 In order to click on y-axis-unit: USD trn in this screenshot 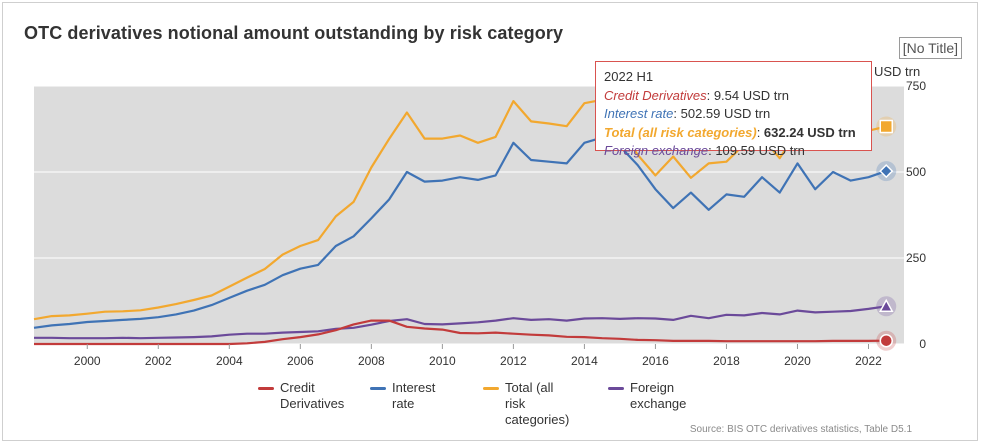, I will do `click(897, 71)`.